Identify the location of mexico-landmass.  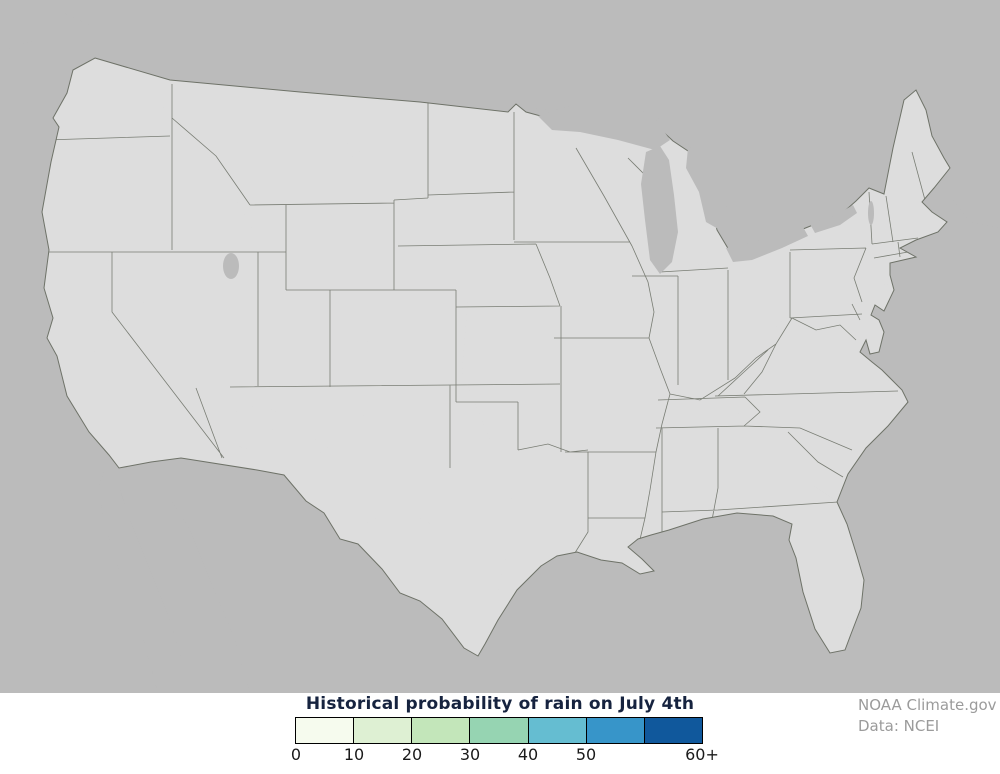
(306, 578).